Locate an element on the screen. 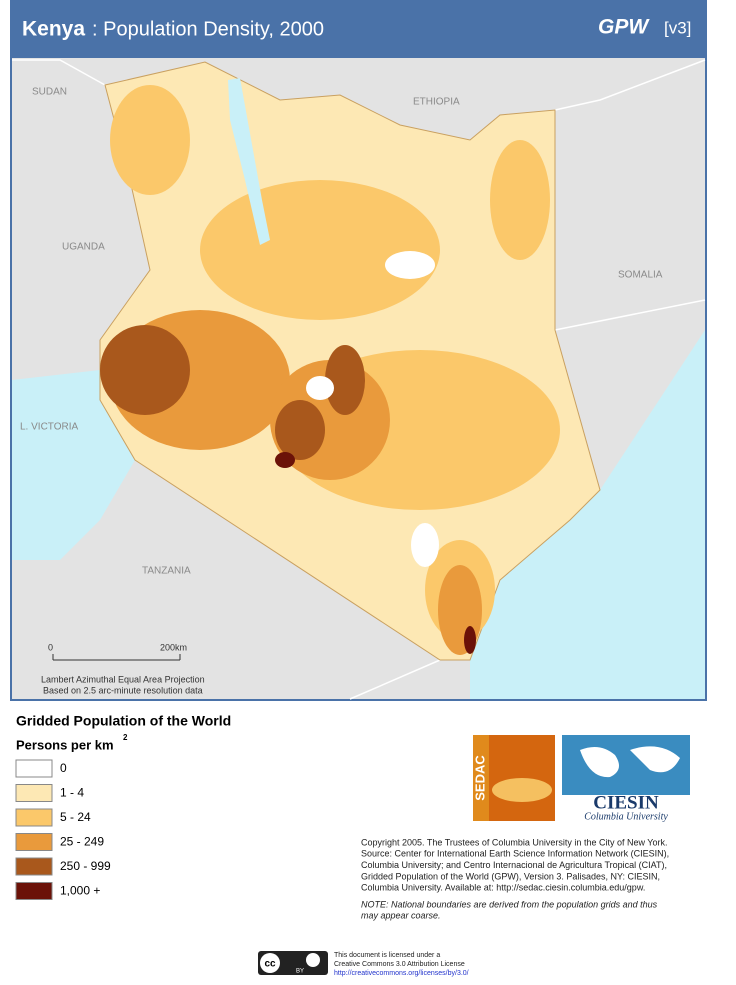  legend-label: 0 is located at coordinates (63, 768).